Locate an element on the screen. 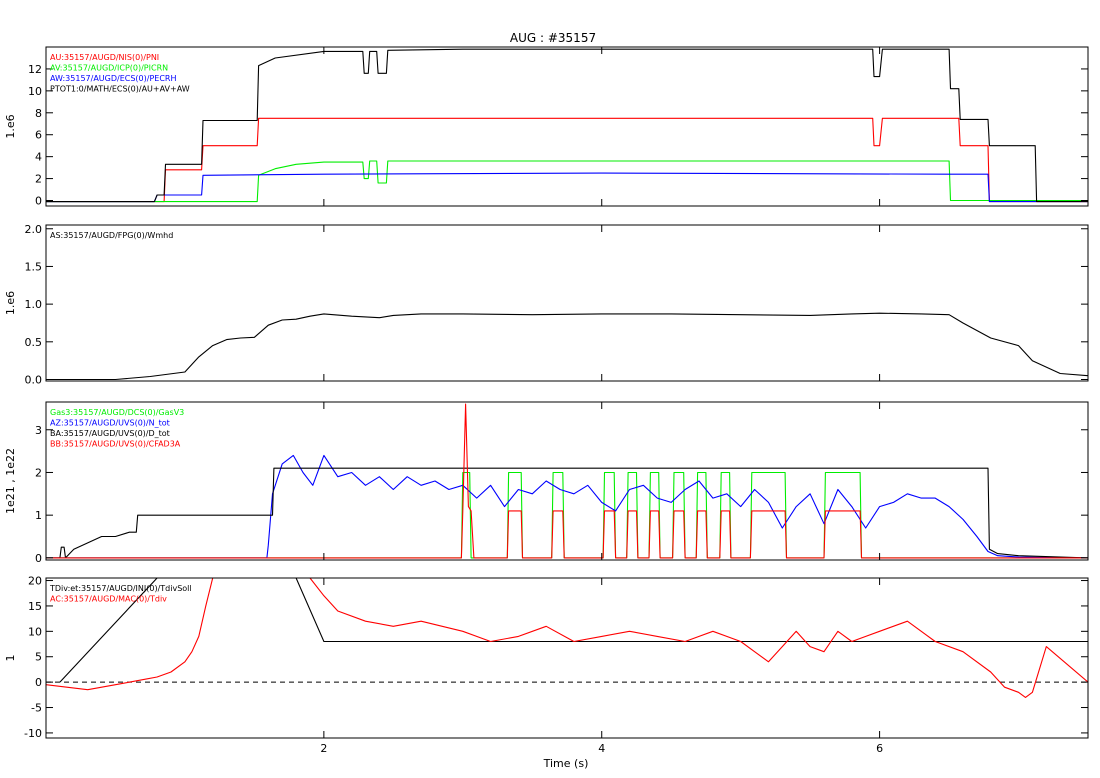 The height and width of the screenshot is (778, 1100). y-tick-label: -5 is located at coordinates (36, 708).